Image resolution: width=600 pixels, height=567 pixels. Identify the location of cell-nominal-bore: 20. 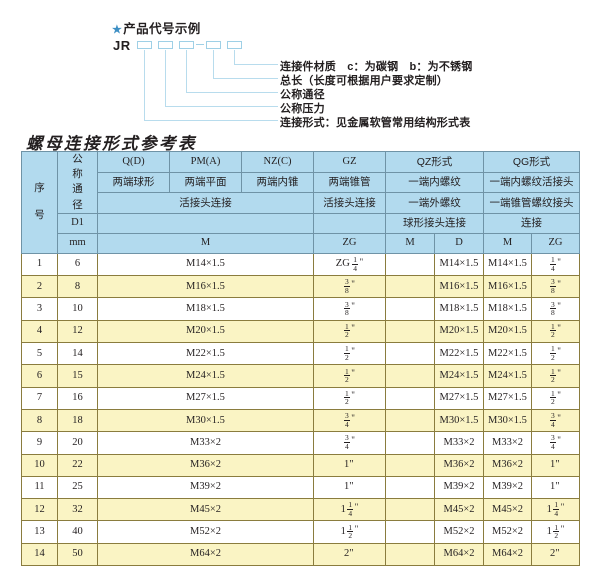
(77, 443).